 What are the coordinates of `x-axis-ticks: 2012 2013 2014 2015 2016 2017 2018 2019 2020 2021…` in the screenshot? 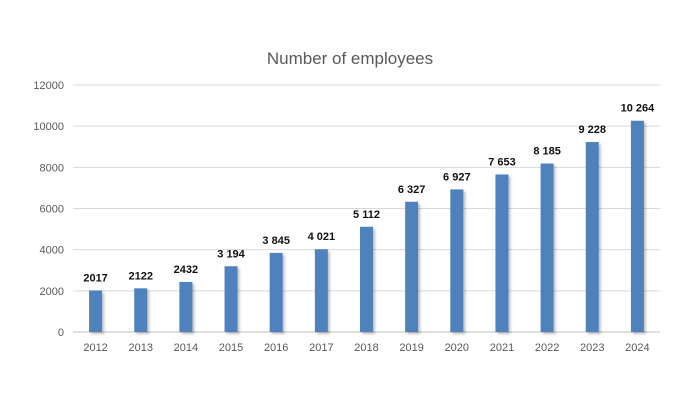 It's located at (366, 348).